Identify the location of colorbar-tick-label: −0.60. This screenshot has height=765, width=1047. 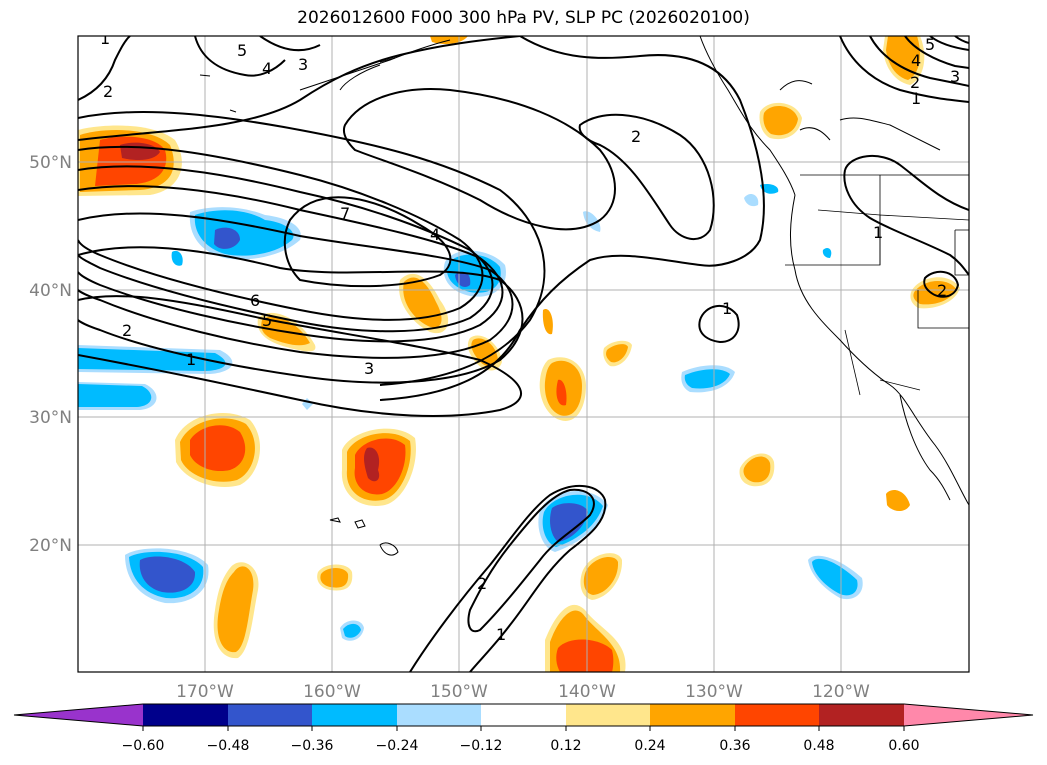
(143, 746).